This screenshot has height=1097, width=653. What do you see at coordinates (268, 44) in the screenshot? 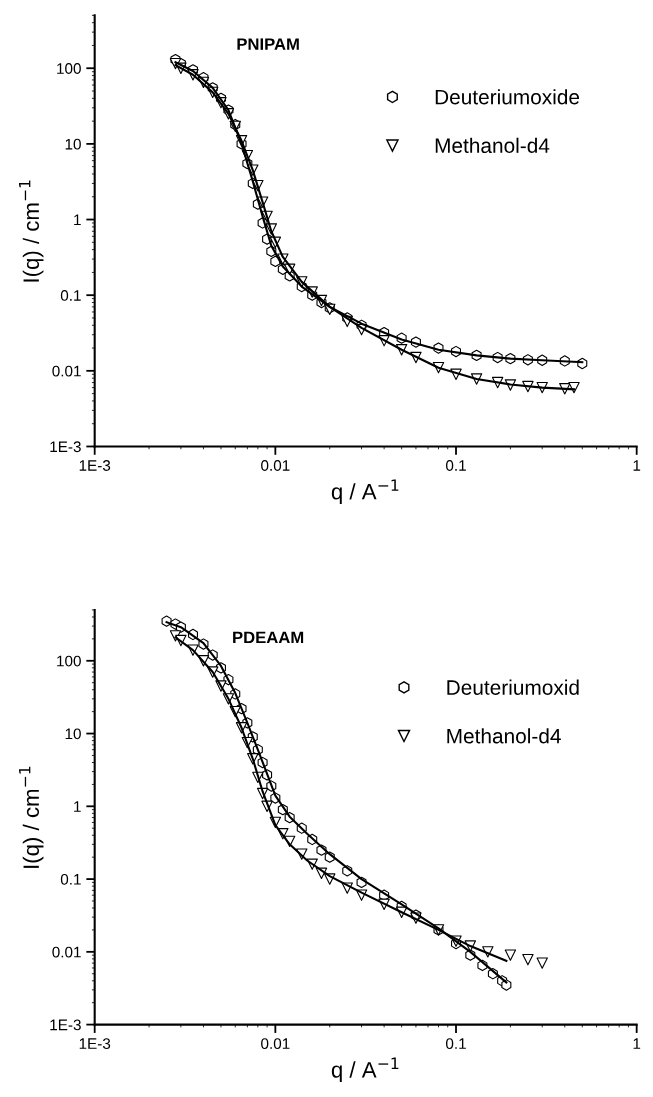
I see `text: PNIPAM` at bounding box center [268, 44].